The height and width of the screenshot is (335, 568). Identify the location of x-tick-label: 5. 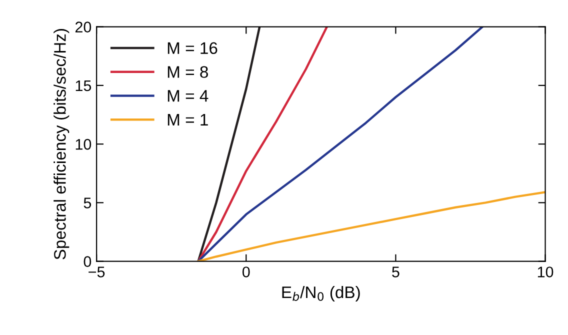
(396, 272).